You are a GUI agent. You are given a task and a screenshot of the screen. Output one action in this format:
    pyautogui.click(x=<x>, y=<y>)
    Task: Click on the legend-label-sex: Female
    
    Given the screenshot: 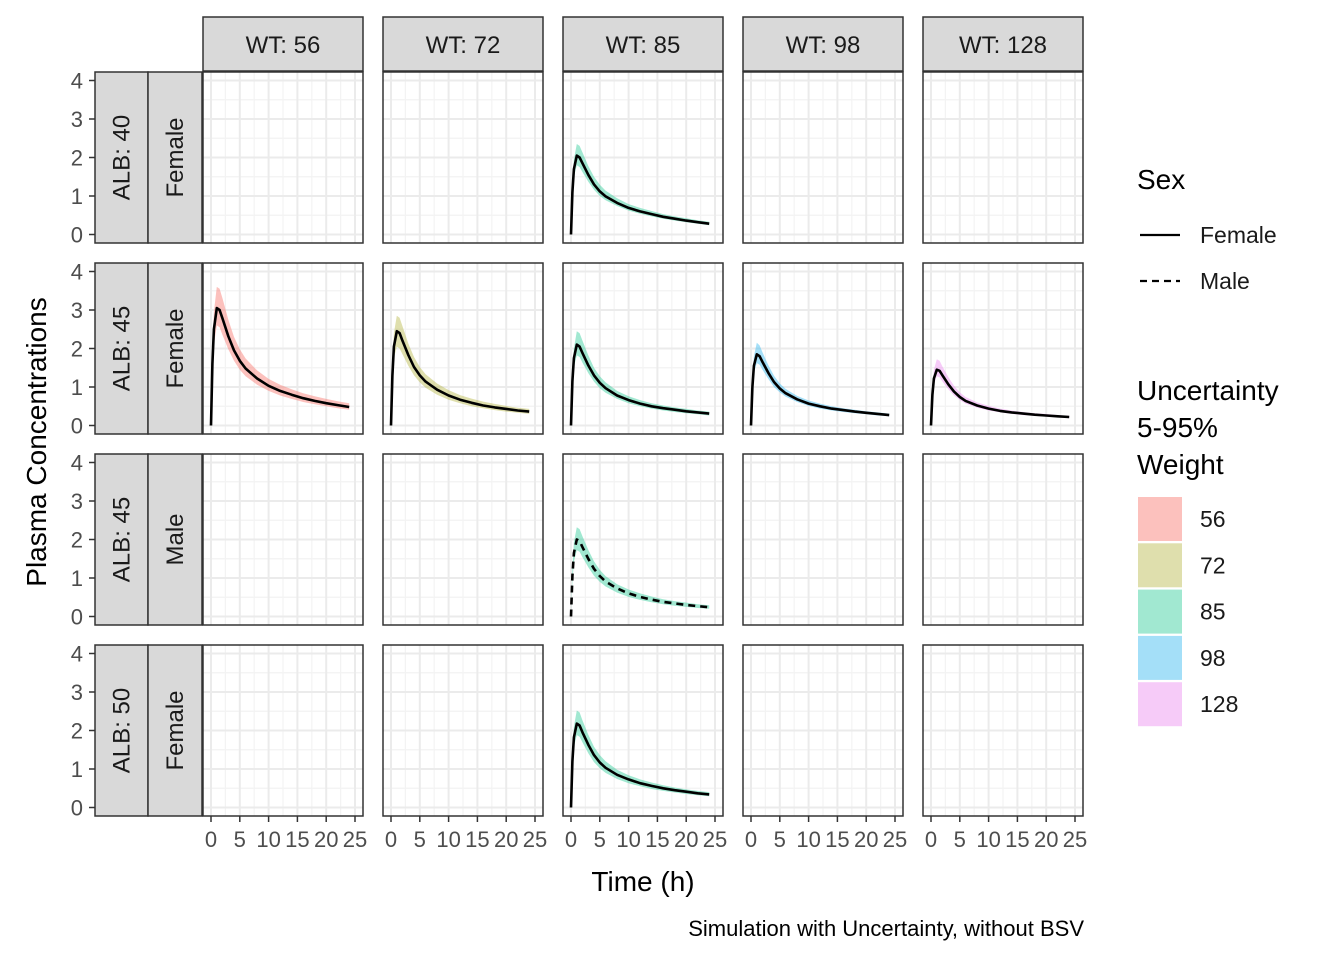 What is the action you would take?
    pyautogui.click(x=1238, y=235)
    